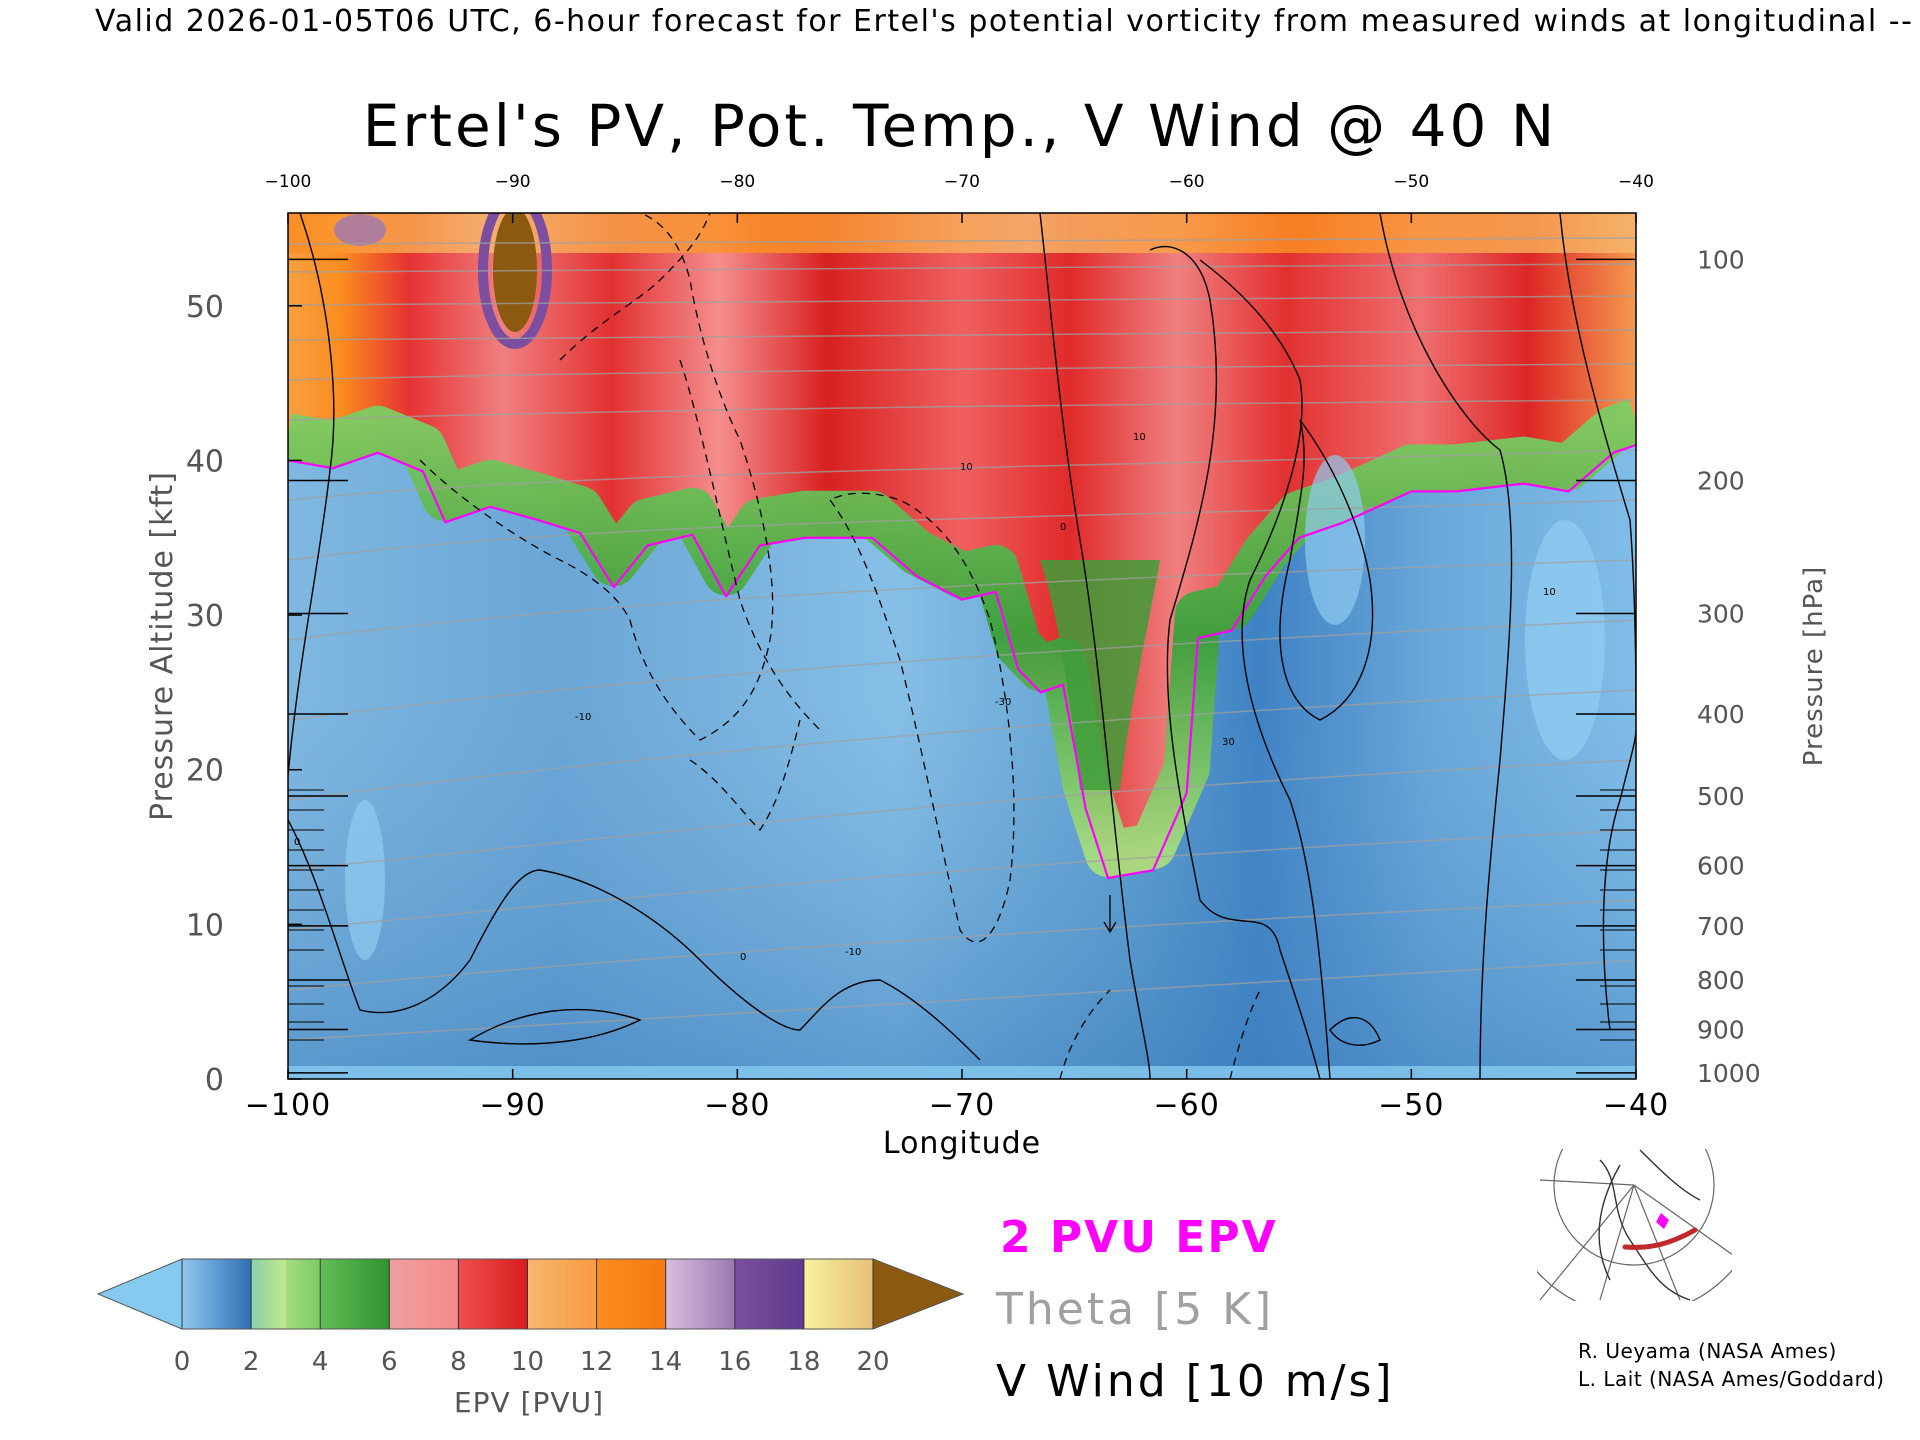 The height and width of the screenshot is (1440, 1920). What do you see at coordinates (962, 182) in the screenshot?
I see `x-tick-label-top: −70` at bounding box center [962, 182].